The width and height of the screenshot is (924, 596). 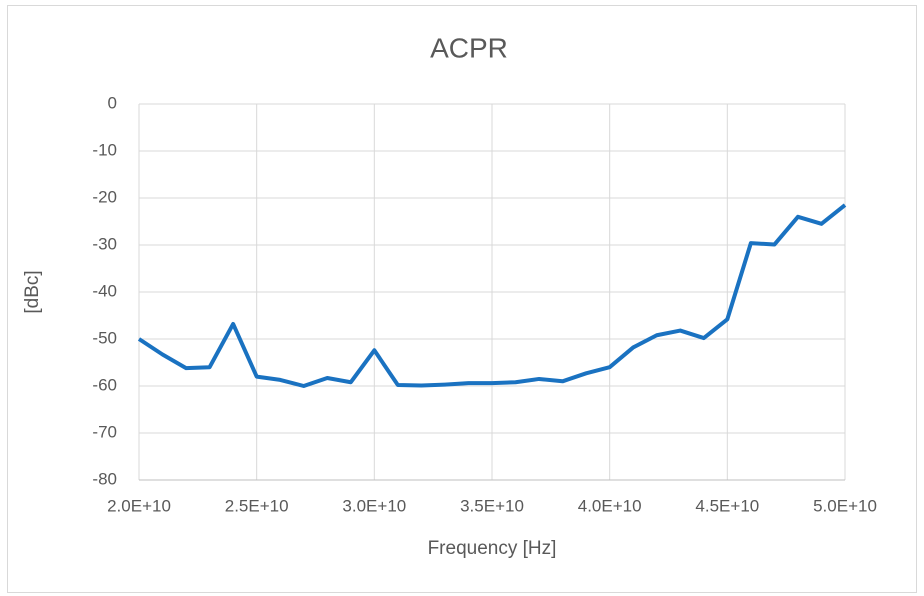 I want to click on x-tick-label: 2.5E+10, so click(x=257, y=505).